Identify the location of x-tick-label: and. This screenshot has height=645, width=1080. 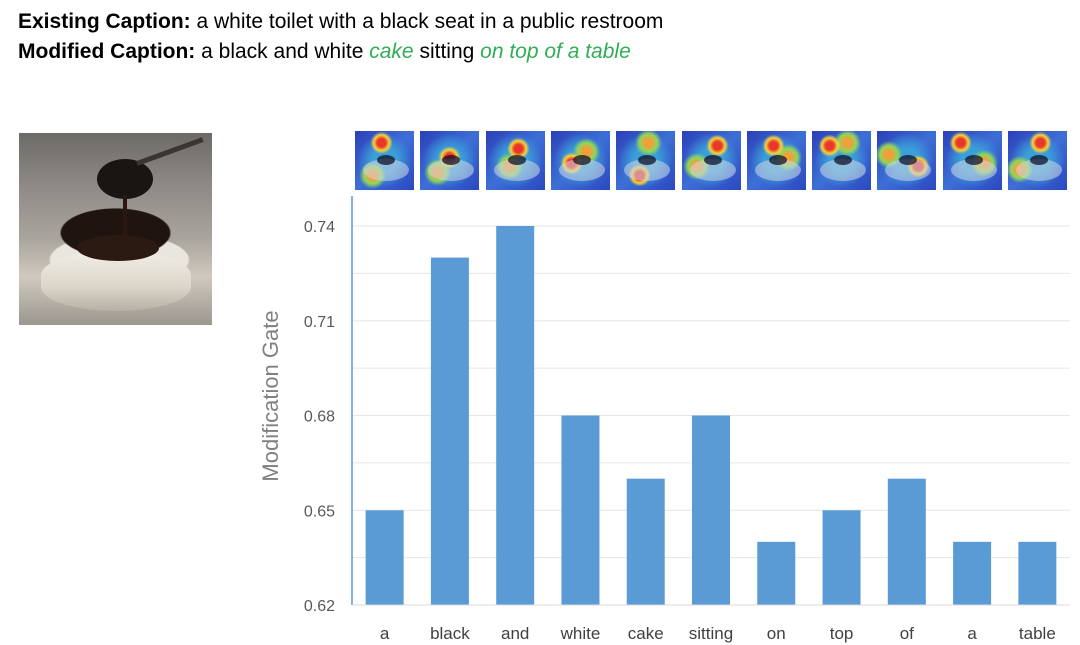
(515, 633).